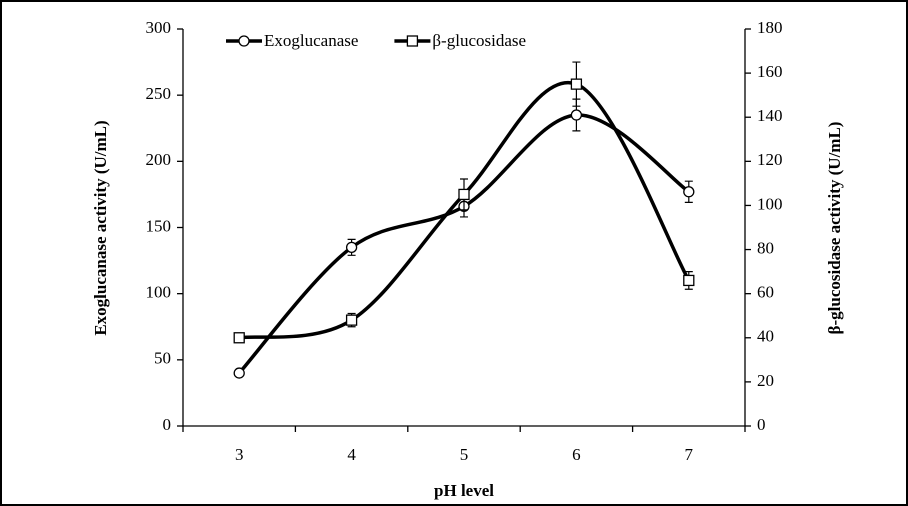 The height and width of the screenshot is (506, 908). I want to click on y2-tick-label: 140, so click(770, 115).